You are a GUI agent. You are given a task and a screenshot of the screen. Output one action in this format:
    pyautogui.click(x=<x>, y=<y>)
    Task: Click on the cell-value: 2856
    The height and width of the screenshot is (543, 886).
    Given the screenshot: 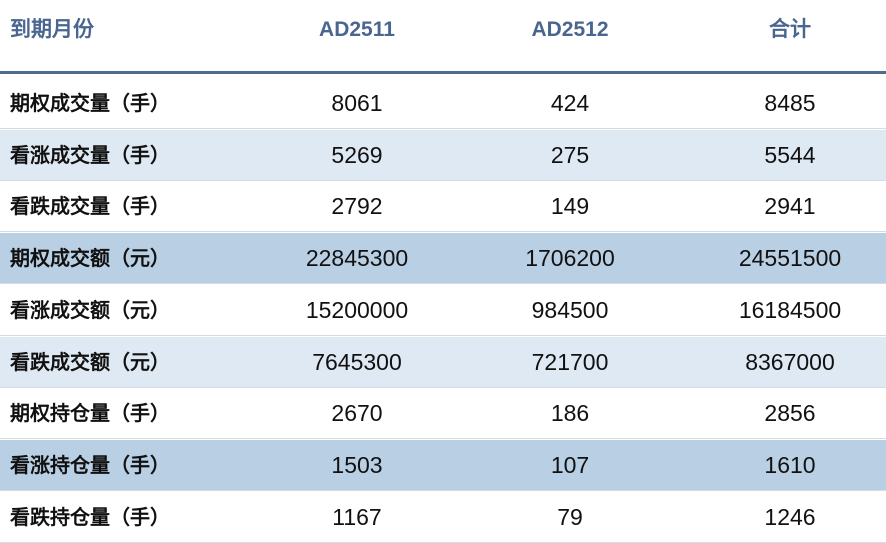 What is the action you would take?
    pyautogui.click(x=790, y=413)
    